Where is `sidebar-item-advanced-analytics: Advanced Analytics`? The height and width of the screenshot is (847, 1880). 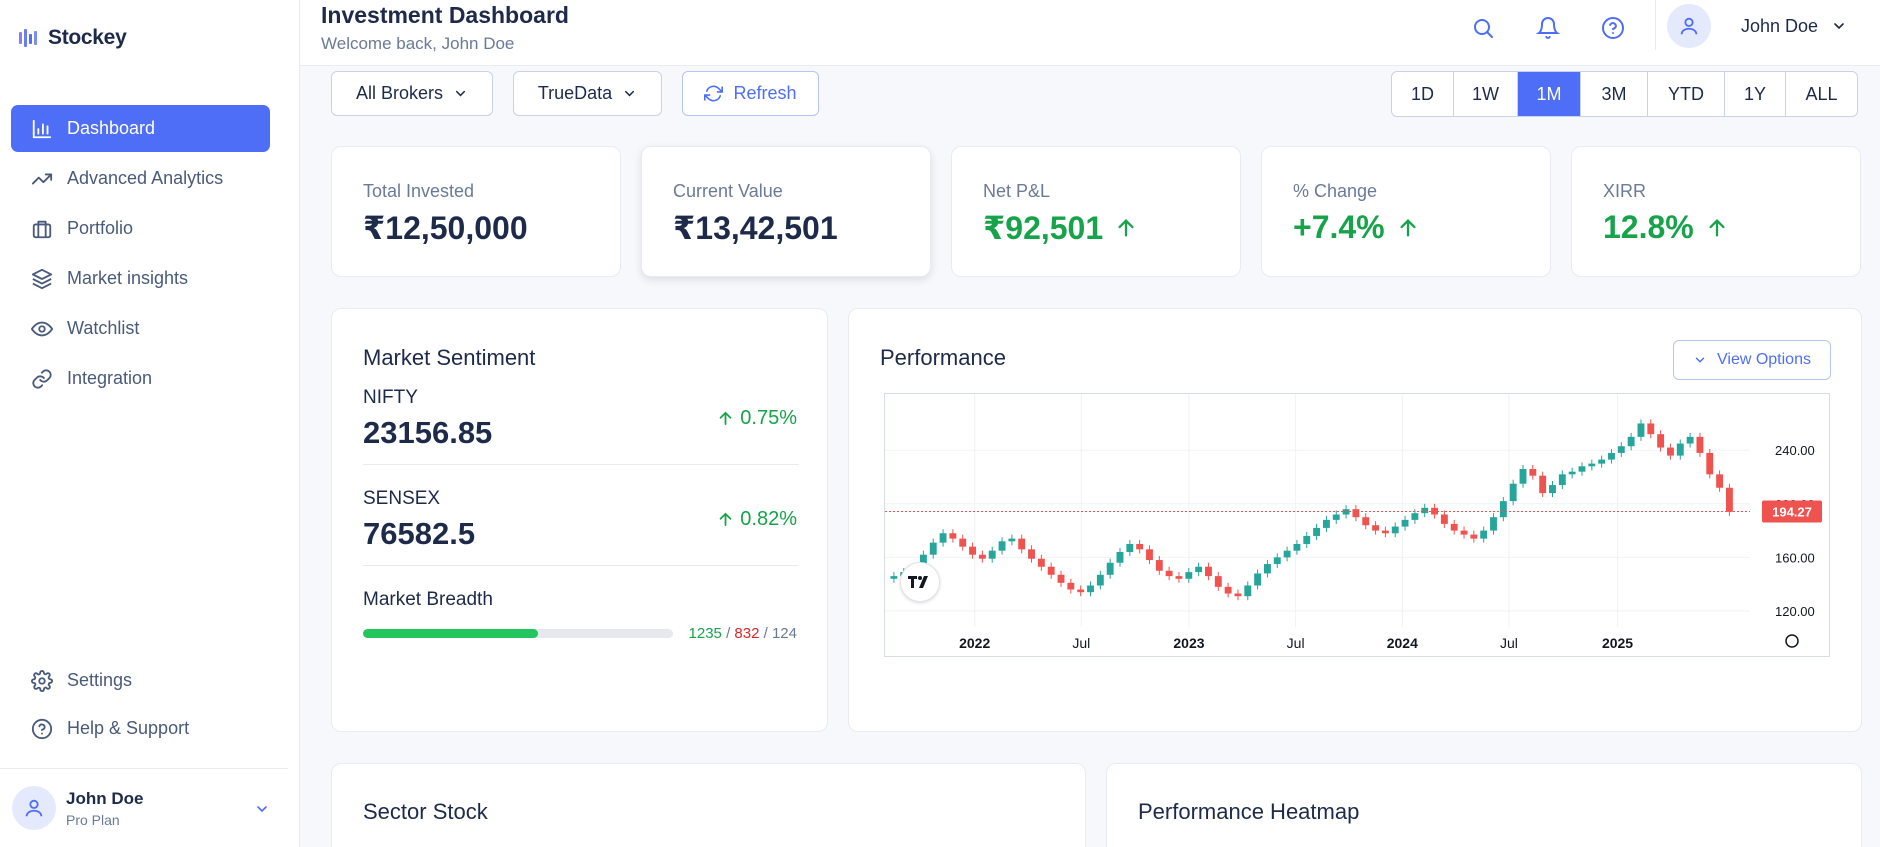
sidebar-item-advanced-analytics: Advanced Analytics is located at coordinates (140, 178).